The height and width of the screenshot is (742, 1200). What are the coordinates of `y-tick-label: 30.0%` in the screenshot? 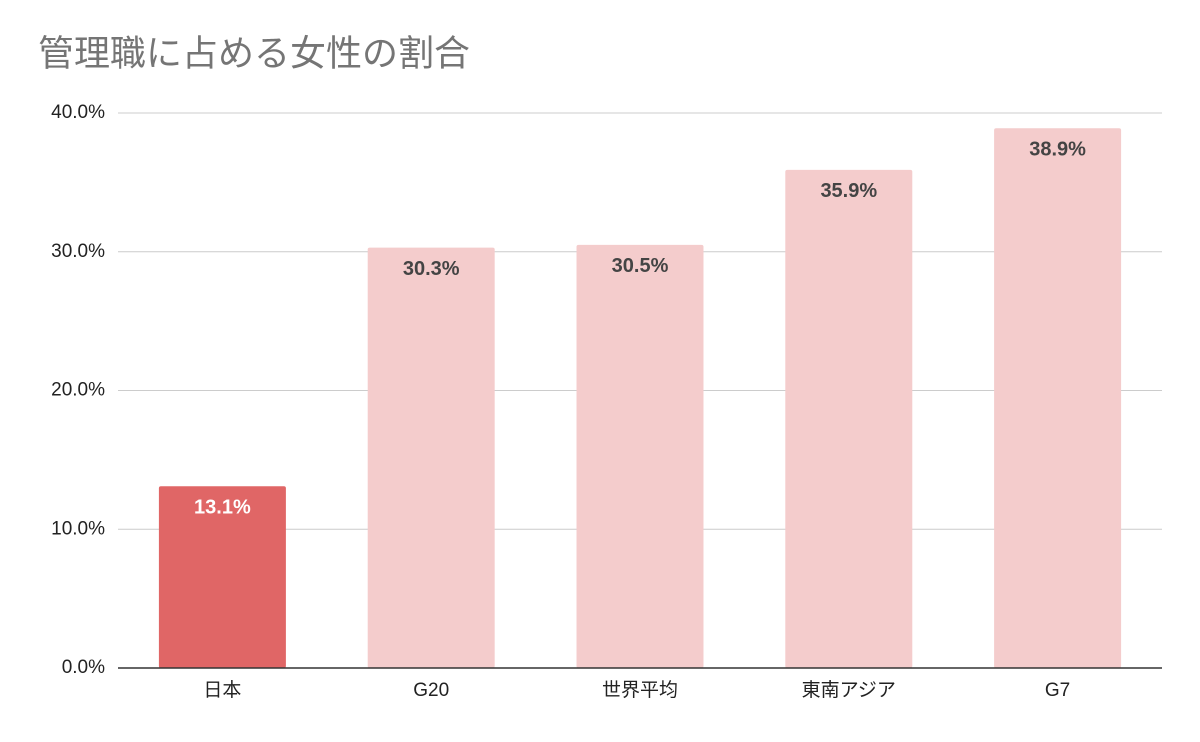 It's located at (78, 251).